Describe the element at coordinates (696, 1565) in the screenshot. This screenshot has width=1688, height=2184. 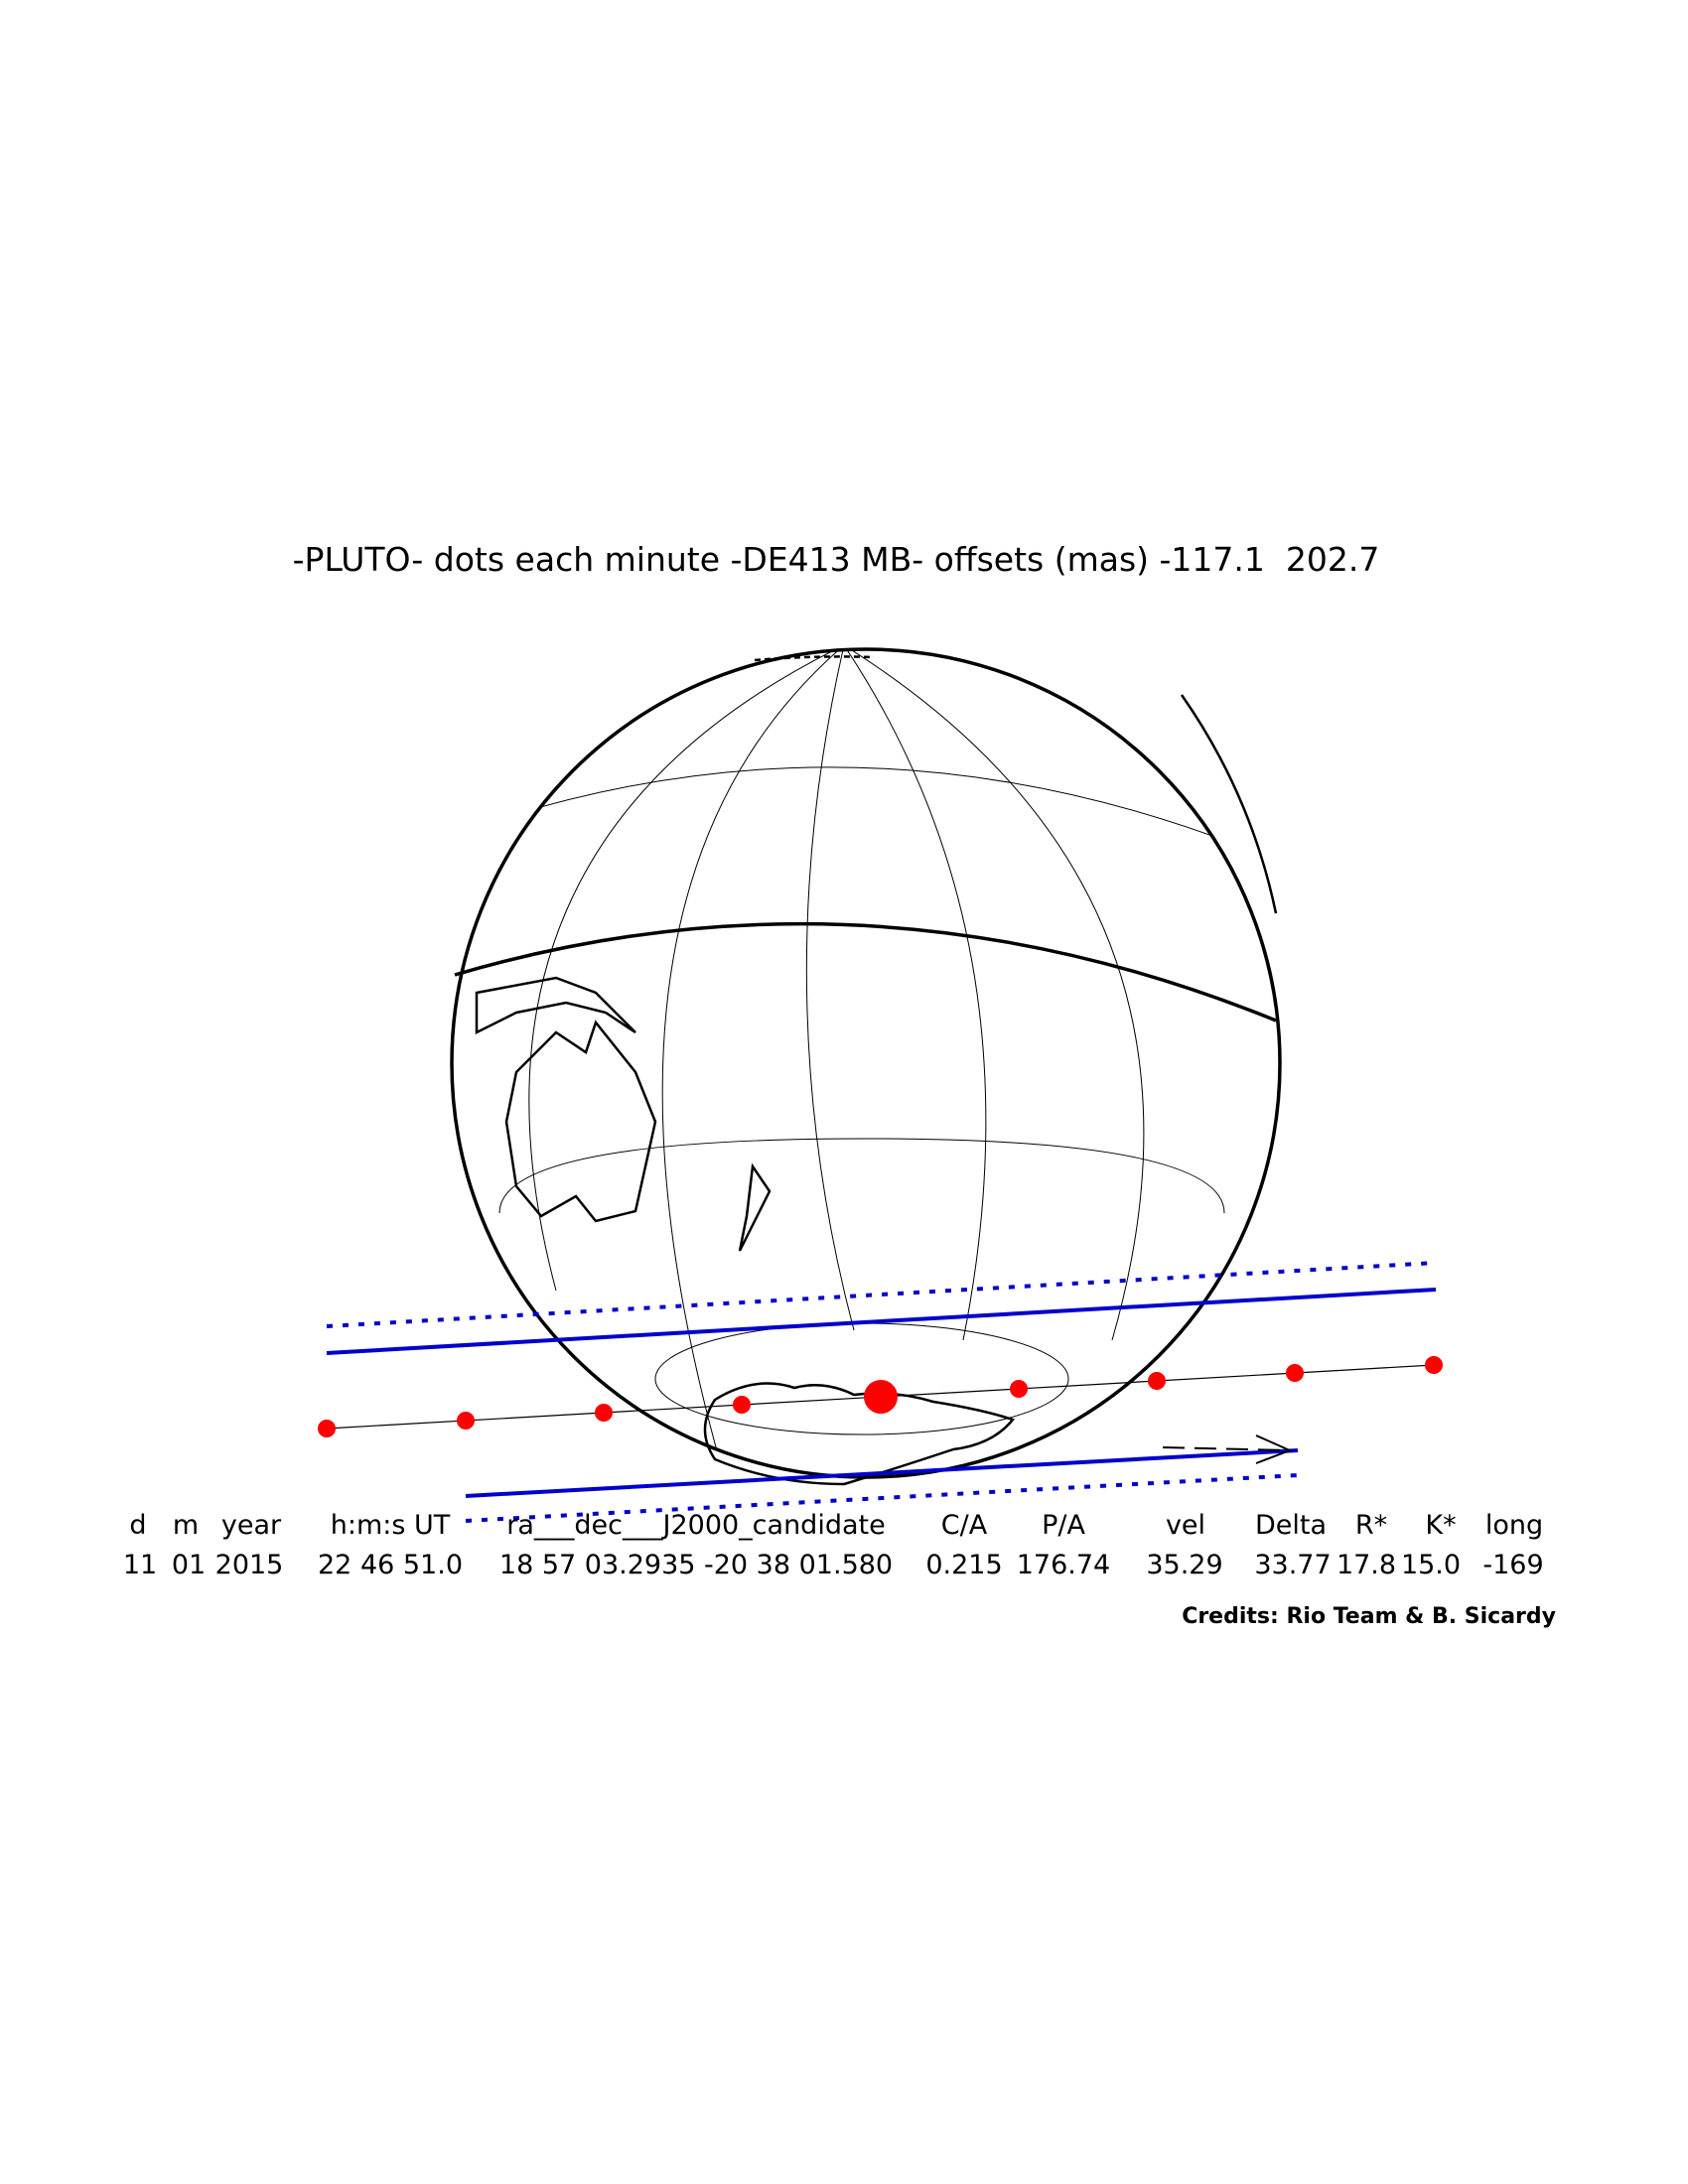
I see `cell: 18 57 03.2935 -20 38 01.580` at that location.